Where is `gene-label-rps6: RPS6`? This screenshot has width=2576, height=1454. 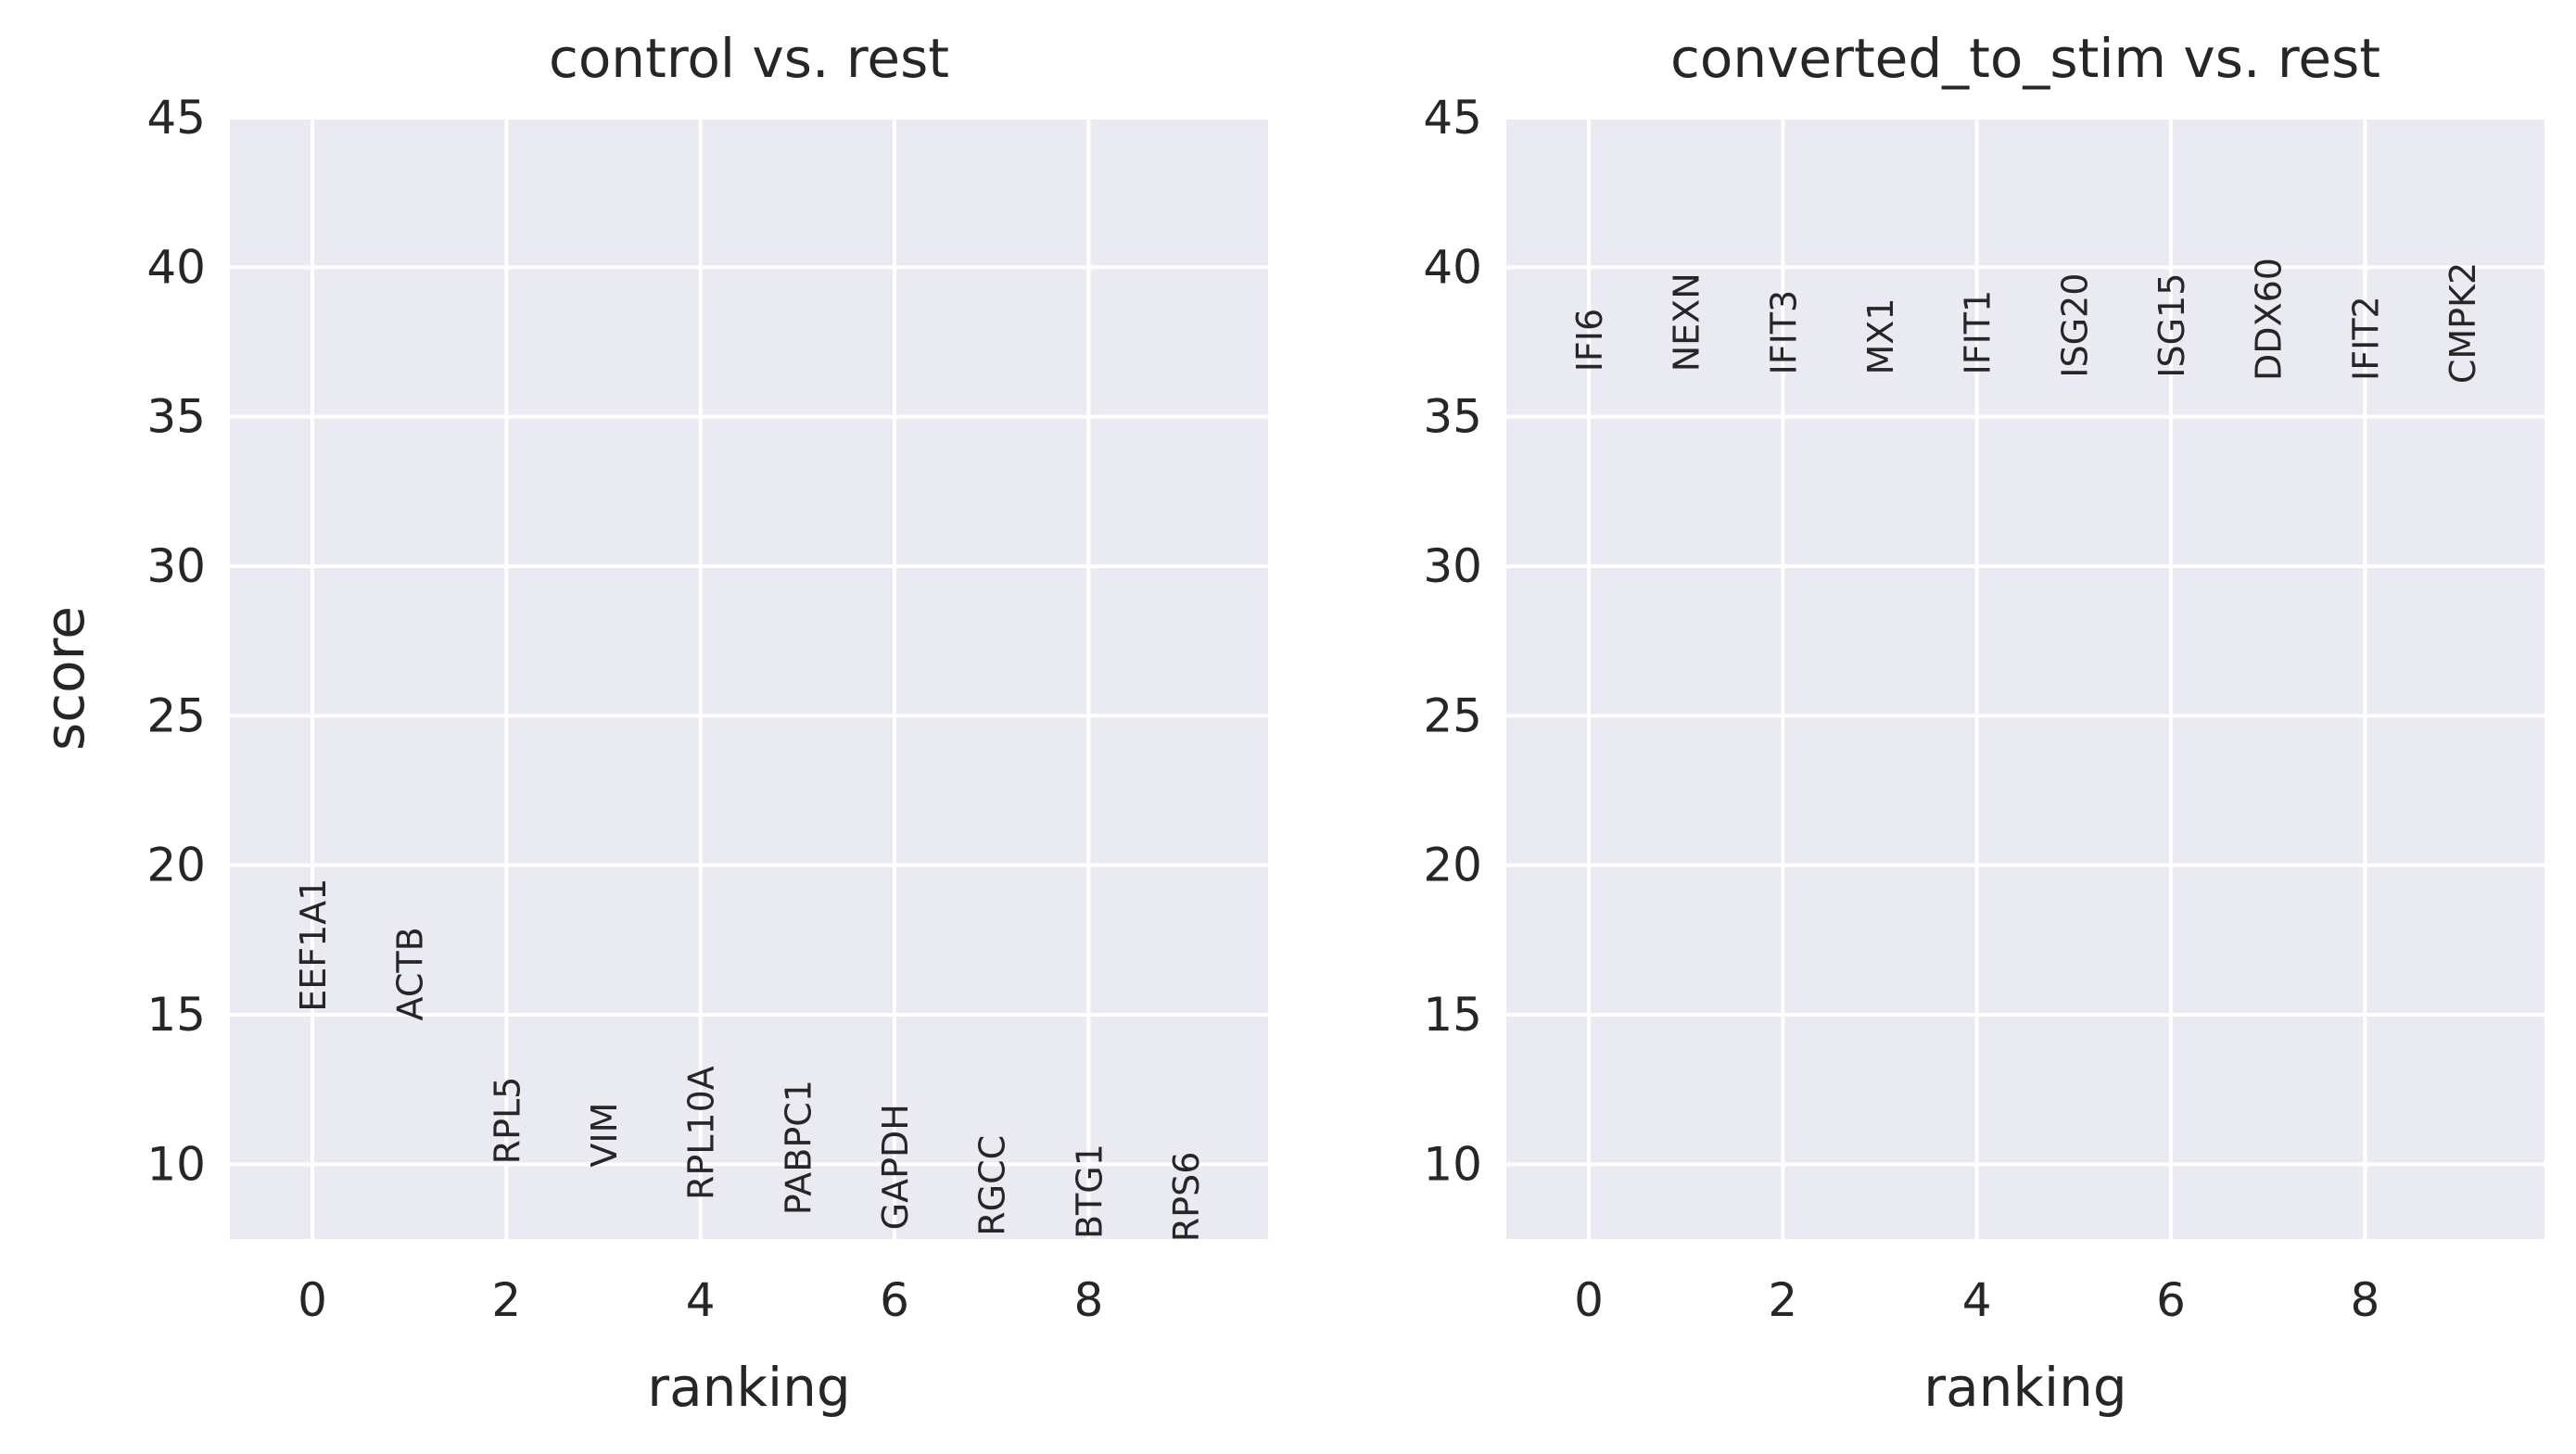
gene-label-rps6: RPS6 is located at coordinates (1186, 1197).